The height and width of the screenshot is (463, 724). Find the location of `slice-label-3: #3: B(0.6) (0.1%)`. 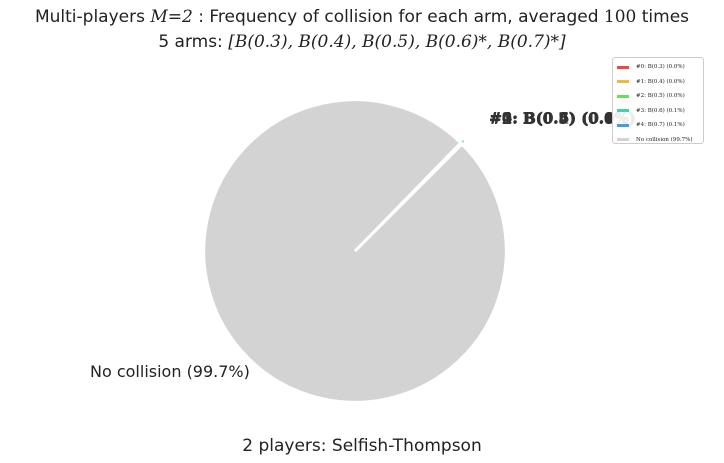

slice-label-3: #3: B(0.6) (0.1%) is located at coordinates (563, 118).